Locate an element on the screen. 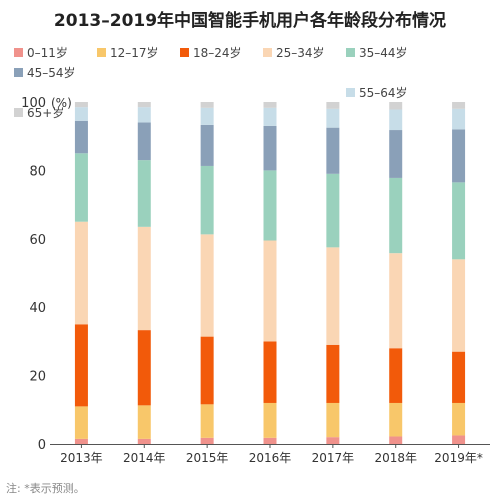  legend-item-0-11: 0–11岁 is located at coordinates (55, 52).